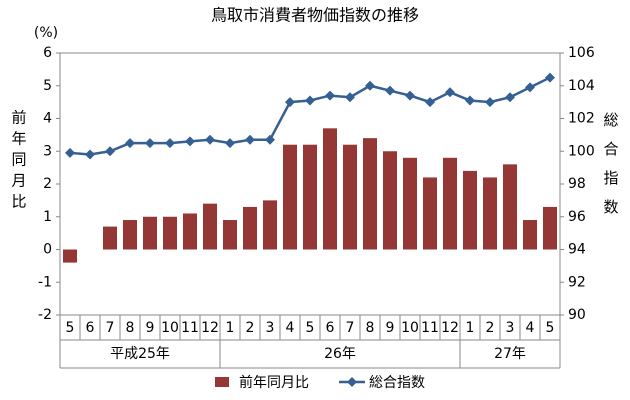  What do you see at coordinates (140, 354) in the screenshot?
I see `group-label: 平成25年` at bounding box center [140, 354].